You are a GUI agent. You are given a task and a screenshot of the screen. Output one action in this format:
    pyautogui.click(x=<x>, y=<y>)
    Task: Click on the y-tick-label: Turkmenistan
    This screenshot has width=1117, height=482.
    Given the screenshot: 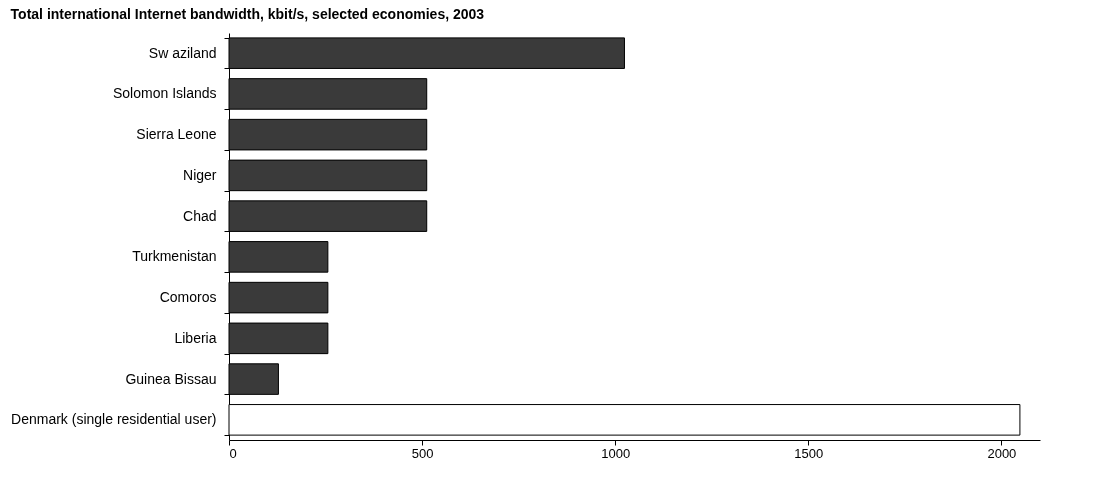 What is the action you would take?
    pyautogui.click(x=174, y=256)
    